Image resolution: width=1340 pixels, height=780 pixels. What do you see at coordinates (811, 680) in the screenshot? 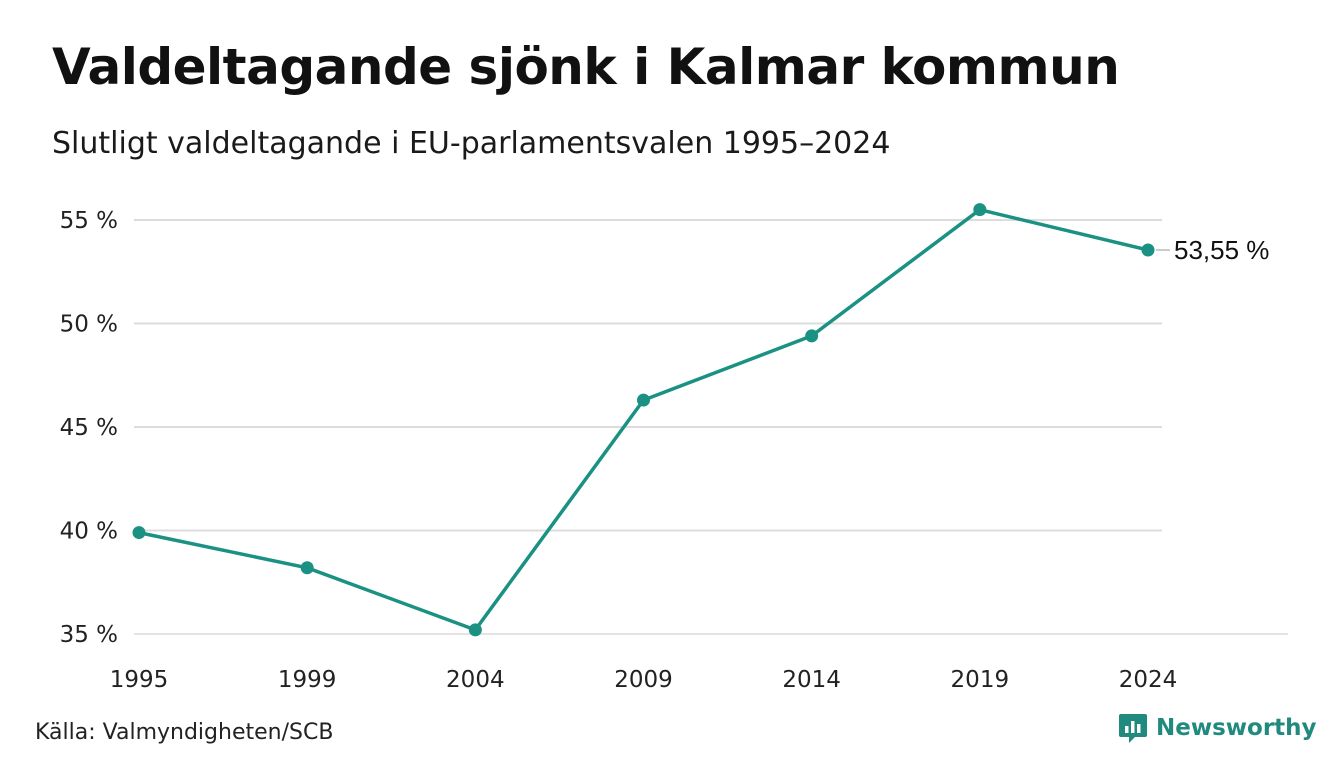
I see `x-tick-label: 2014` at bounding box center [811, 680].